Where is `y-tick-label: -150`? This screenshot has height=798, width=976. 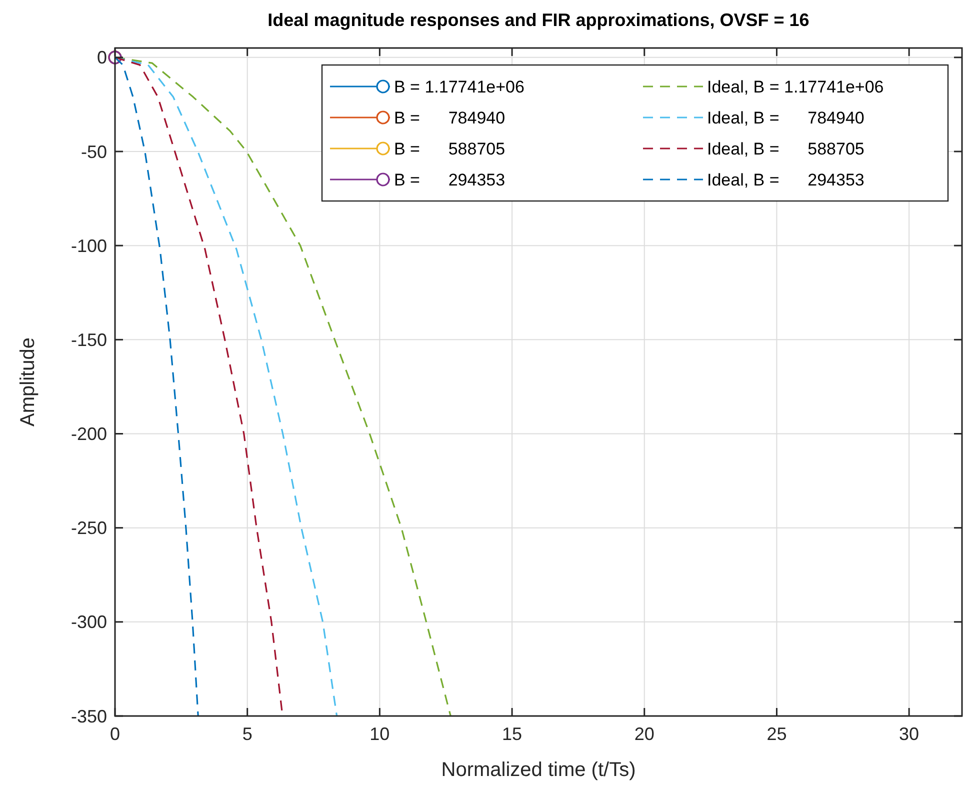 y-tick-label: -150 is located at coordinates (88, 340).